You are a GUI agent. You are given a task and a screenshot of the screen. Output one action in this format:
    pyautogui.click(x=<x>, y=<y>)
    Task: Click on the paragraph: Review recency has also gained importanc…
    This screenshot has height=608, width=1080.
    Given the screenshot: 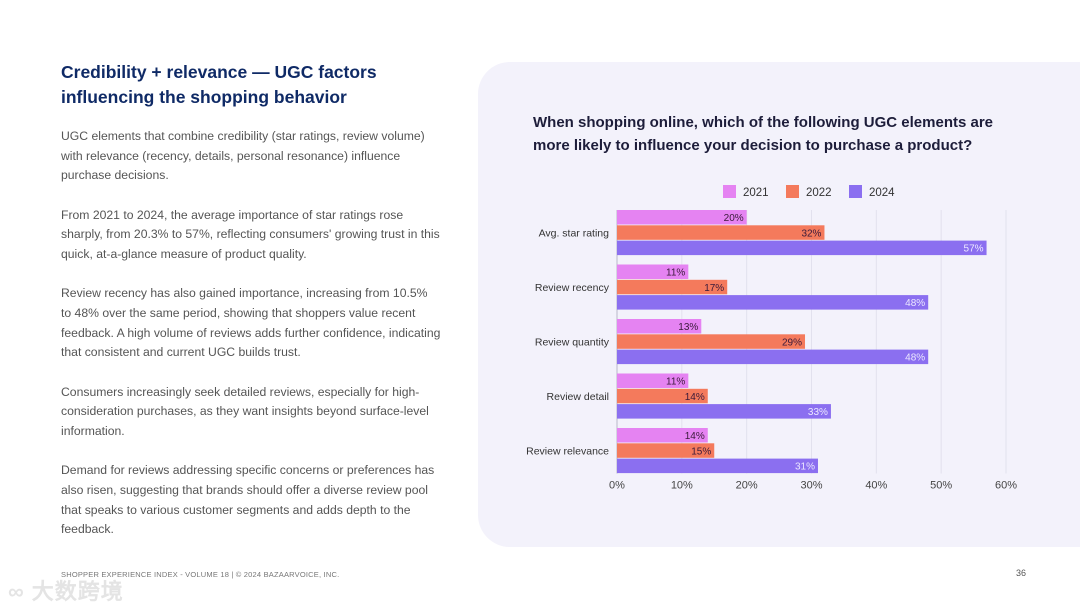 What is the action you would take?
    pyautogui.click(x=251, y=323)
    